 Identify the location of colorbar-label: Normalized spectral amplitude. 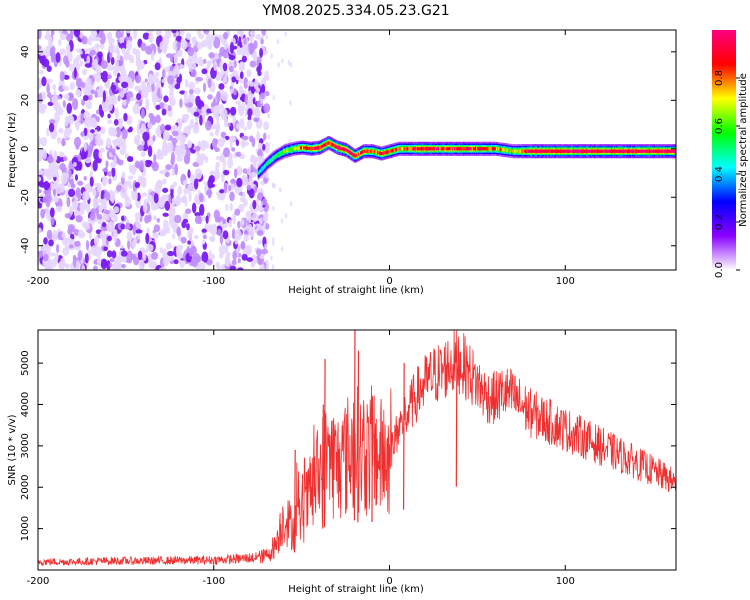
(743, 150).